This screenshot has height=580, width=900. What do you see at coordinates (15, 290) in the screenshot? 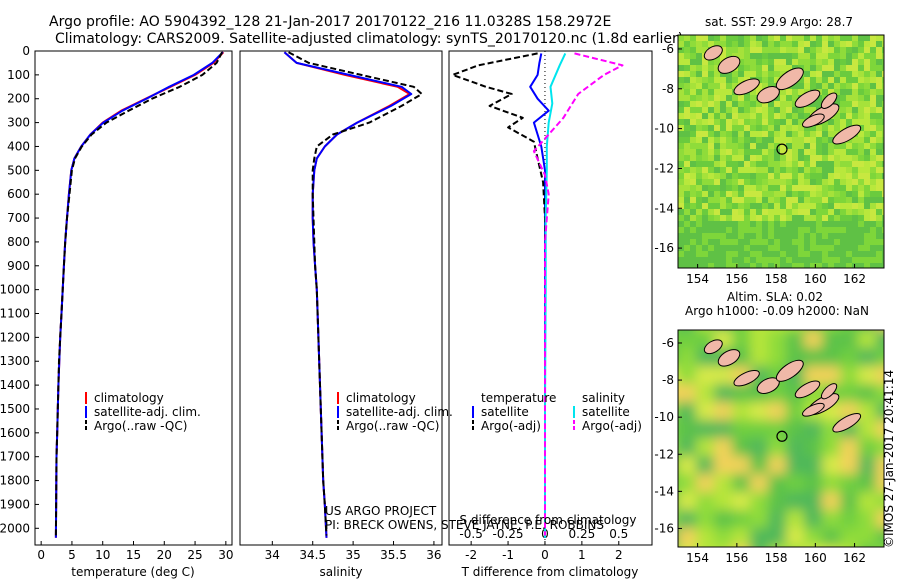
I see `depth-tick-label: 1000` at bounding box center [15, 290].